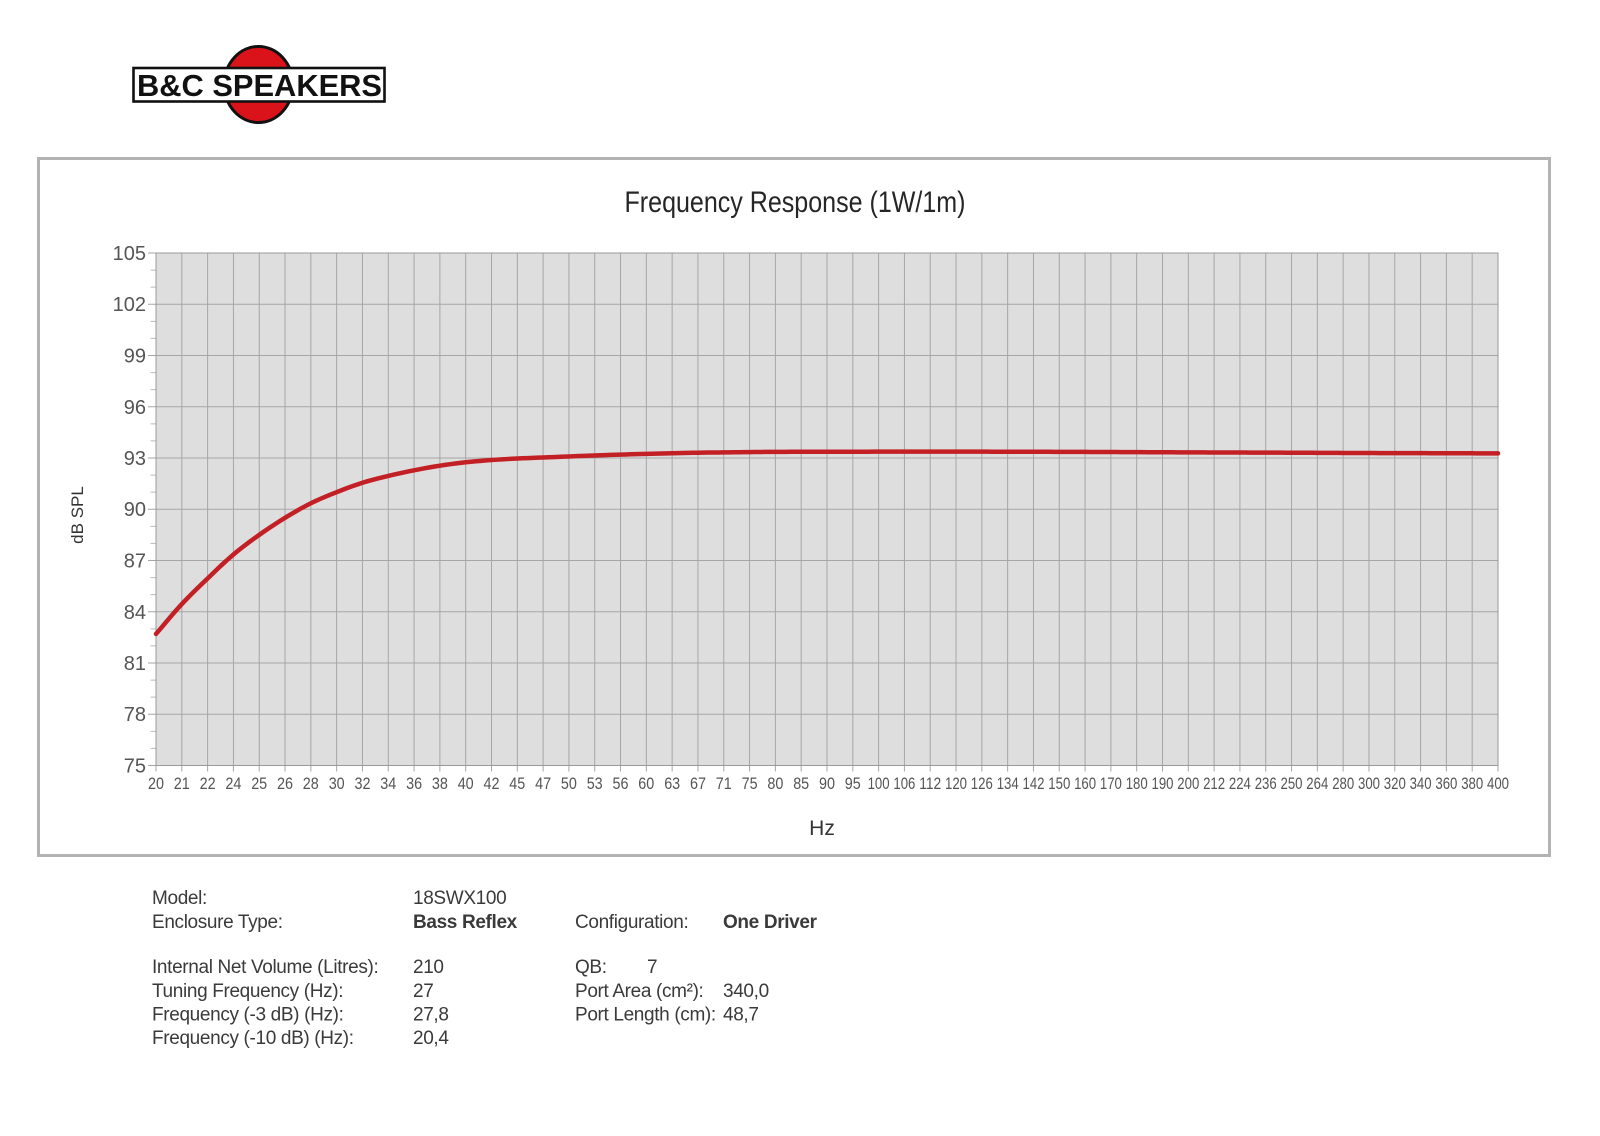  Describe the element at coordinates (1240, 784) in the screenshot. I see `svg-text: 224` at that location.